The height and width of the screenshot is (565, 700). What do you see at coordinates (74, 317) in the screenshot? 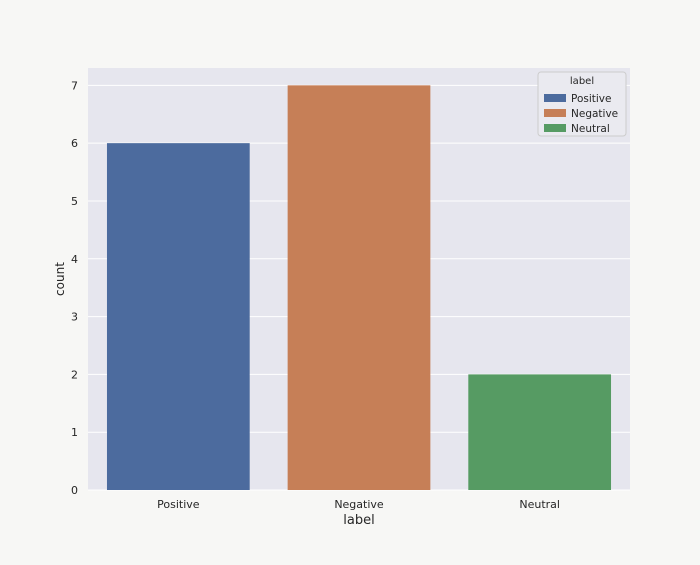
I see `y-tick-label: 3` at bounding box center [74, 317].